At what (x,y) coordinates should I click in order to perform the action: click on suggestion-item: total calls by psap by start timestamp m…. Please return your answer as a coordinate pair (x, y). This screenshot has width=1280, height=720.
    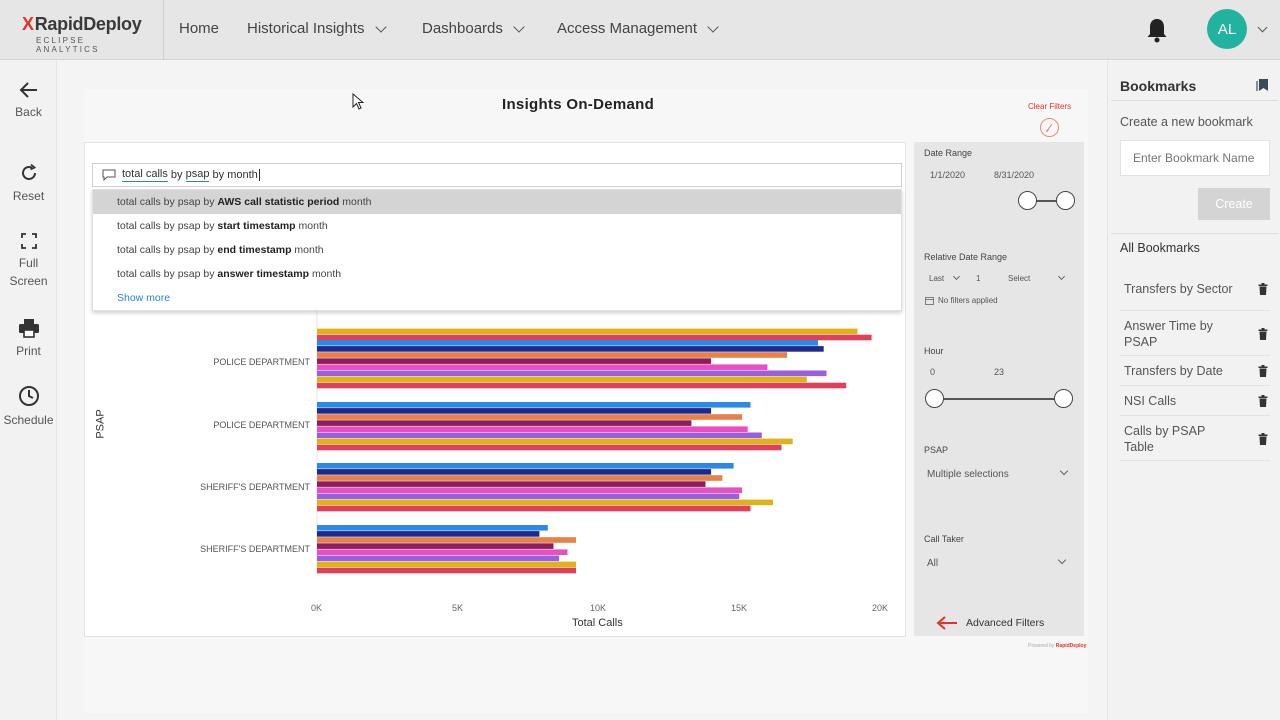
    Looking at the image, I should click on (497, 226).